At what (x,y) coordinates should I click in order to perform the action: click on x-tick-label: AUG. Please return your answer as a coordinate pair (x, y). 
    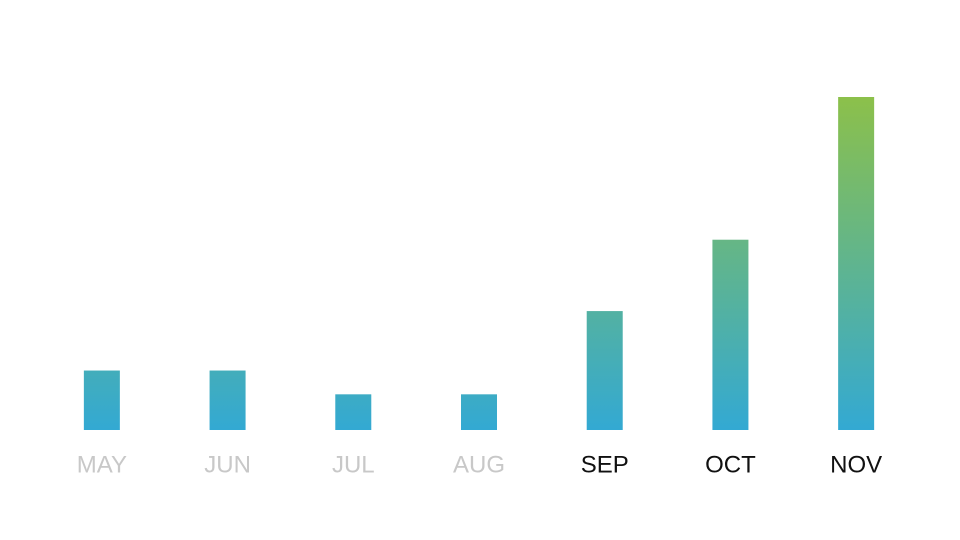
    Looking at the image, I should click on (479, 464).